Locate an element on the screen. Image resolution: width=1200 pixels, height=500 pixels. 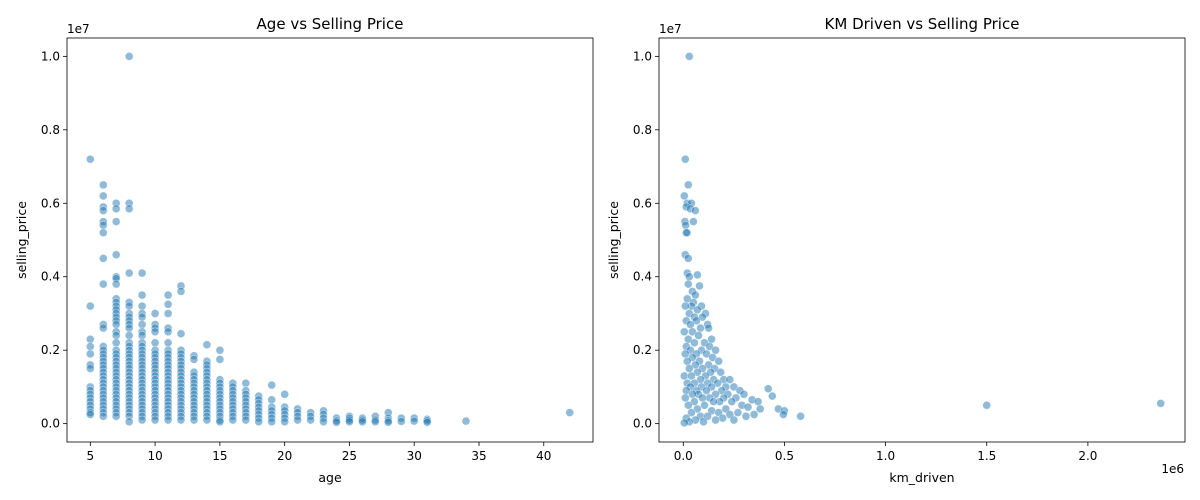
y-axis-title: selling_price is located at coordinates (613, 240).